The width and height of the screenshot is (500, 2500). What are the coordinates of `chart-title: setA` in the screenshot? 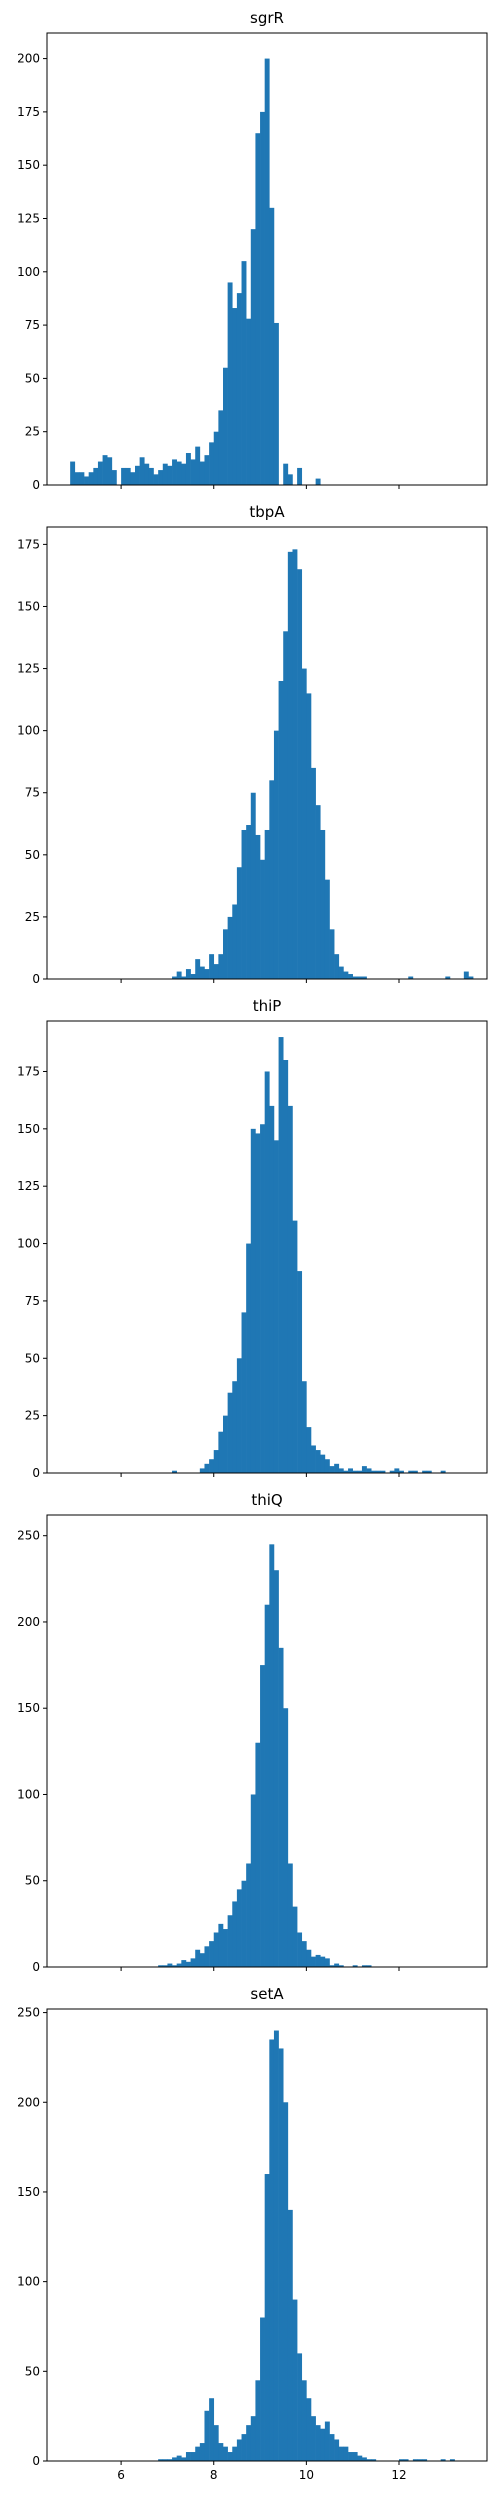 It's located at (267, 1994).